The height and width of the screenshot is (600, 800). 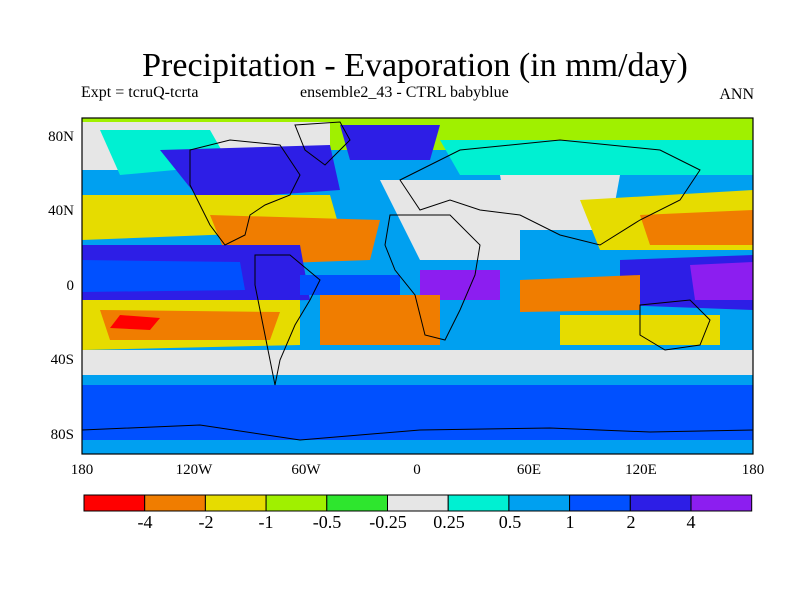 I want to click on colorbar-label-3: -1, so click(x=266, y=522).